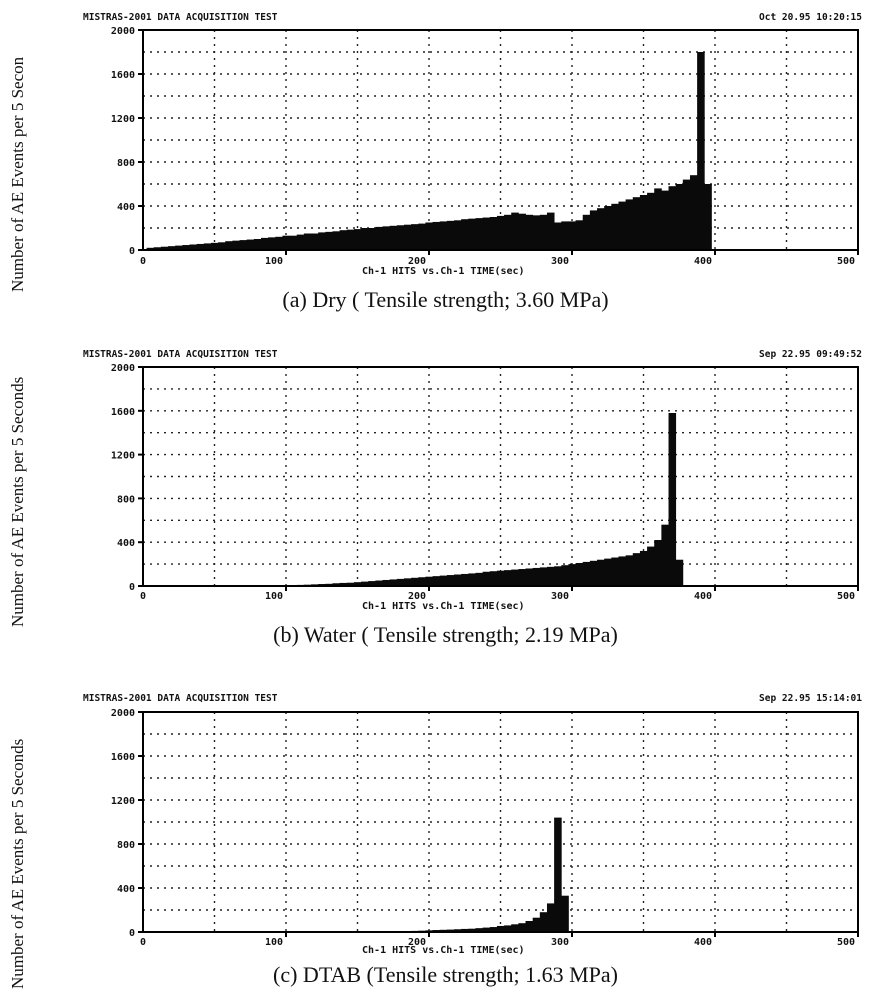 The height and width of the screenshot is (997, 891). Describe the element at coordinates (17, 501) in the screenshot. I see `y-axis-label: Number of AE Events per 5 Seconds` at that location.